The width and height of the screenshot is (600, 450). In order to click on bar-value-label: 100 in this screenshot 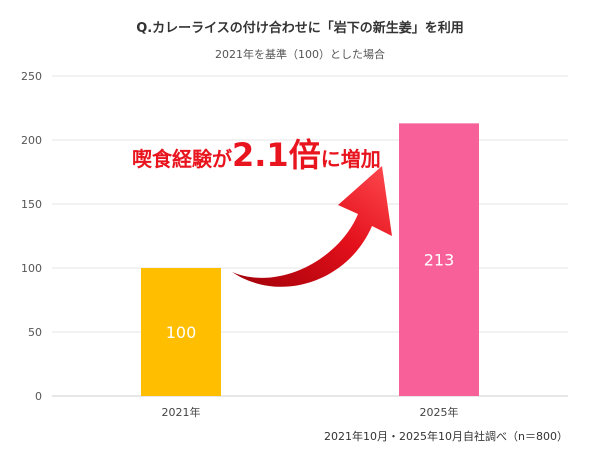, I will do `click(181, 332)`.